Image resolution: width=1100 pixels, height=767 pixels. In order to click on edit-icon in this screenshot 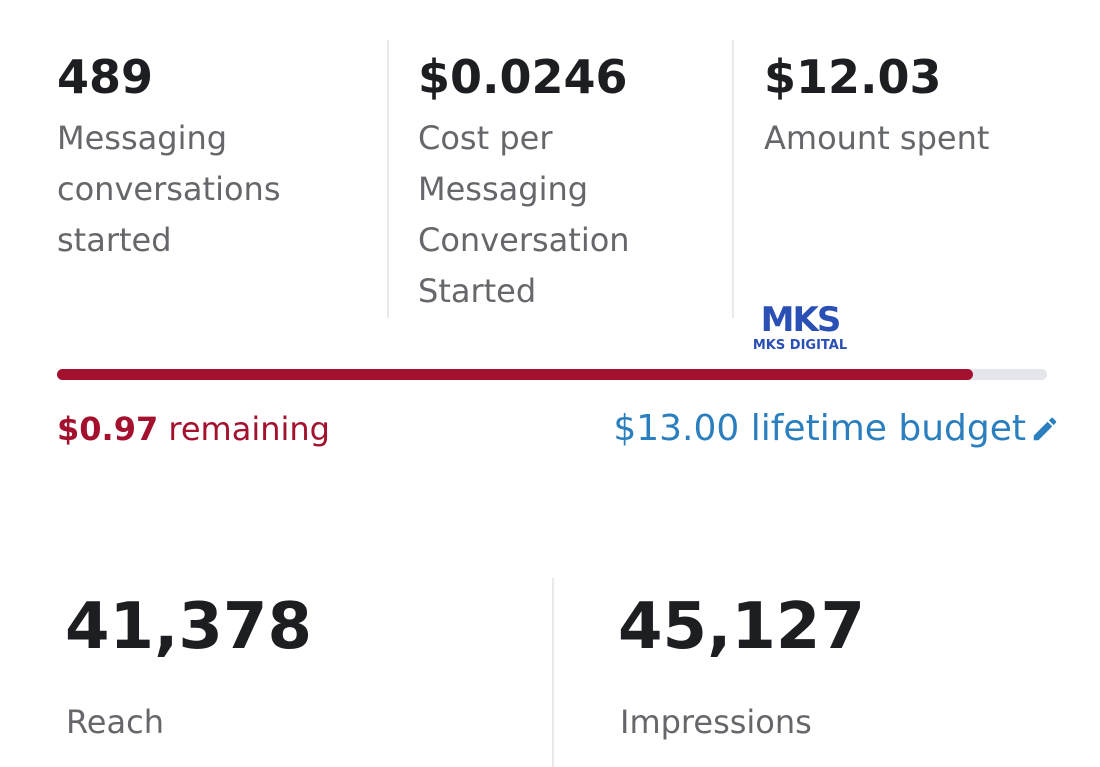, I will do `click(1045, 429)`.